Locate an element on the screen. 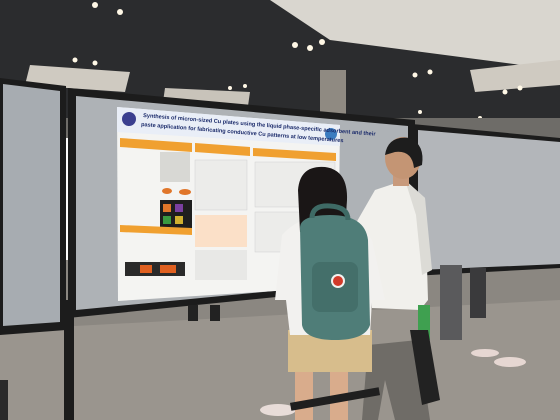 The width and height of the screenshot is (560, 420). floor-tube is located at coordinates (335, 399).